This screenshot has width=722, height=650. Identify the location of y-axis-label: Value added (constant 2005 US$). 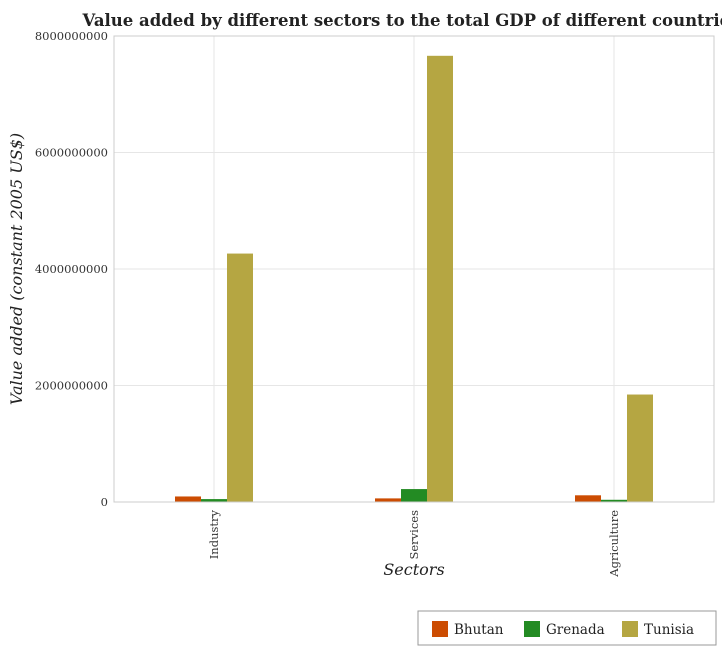
(16, 269).